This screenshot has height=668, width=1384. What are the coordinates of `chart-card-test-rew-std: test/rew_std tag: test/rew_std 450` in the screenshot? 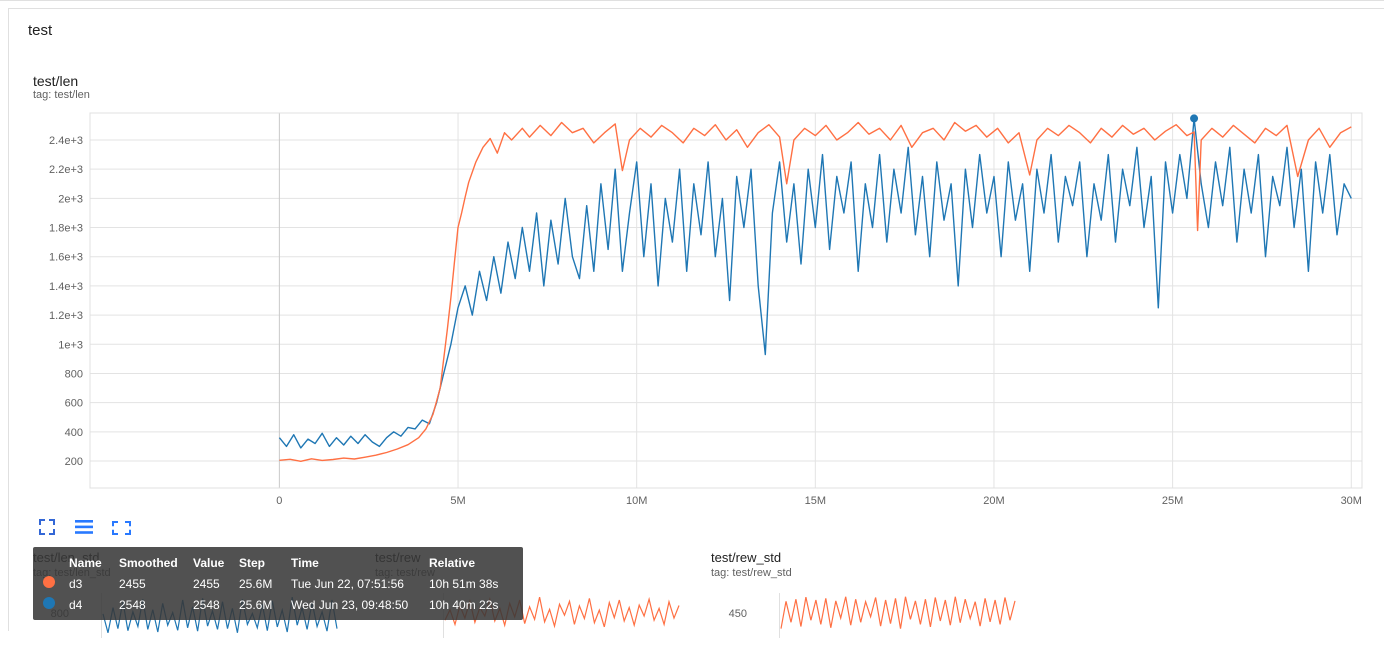 It's located at (878, 608).